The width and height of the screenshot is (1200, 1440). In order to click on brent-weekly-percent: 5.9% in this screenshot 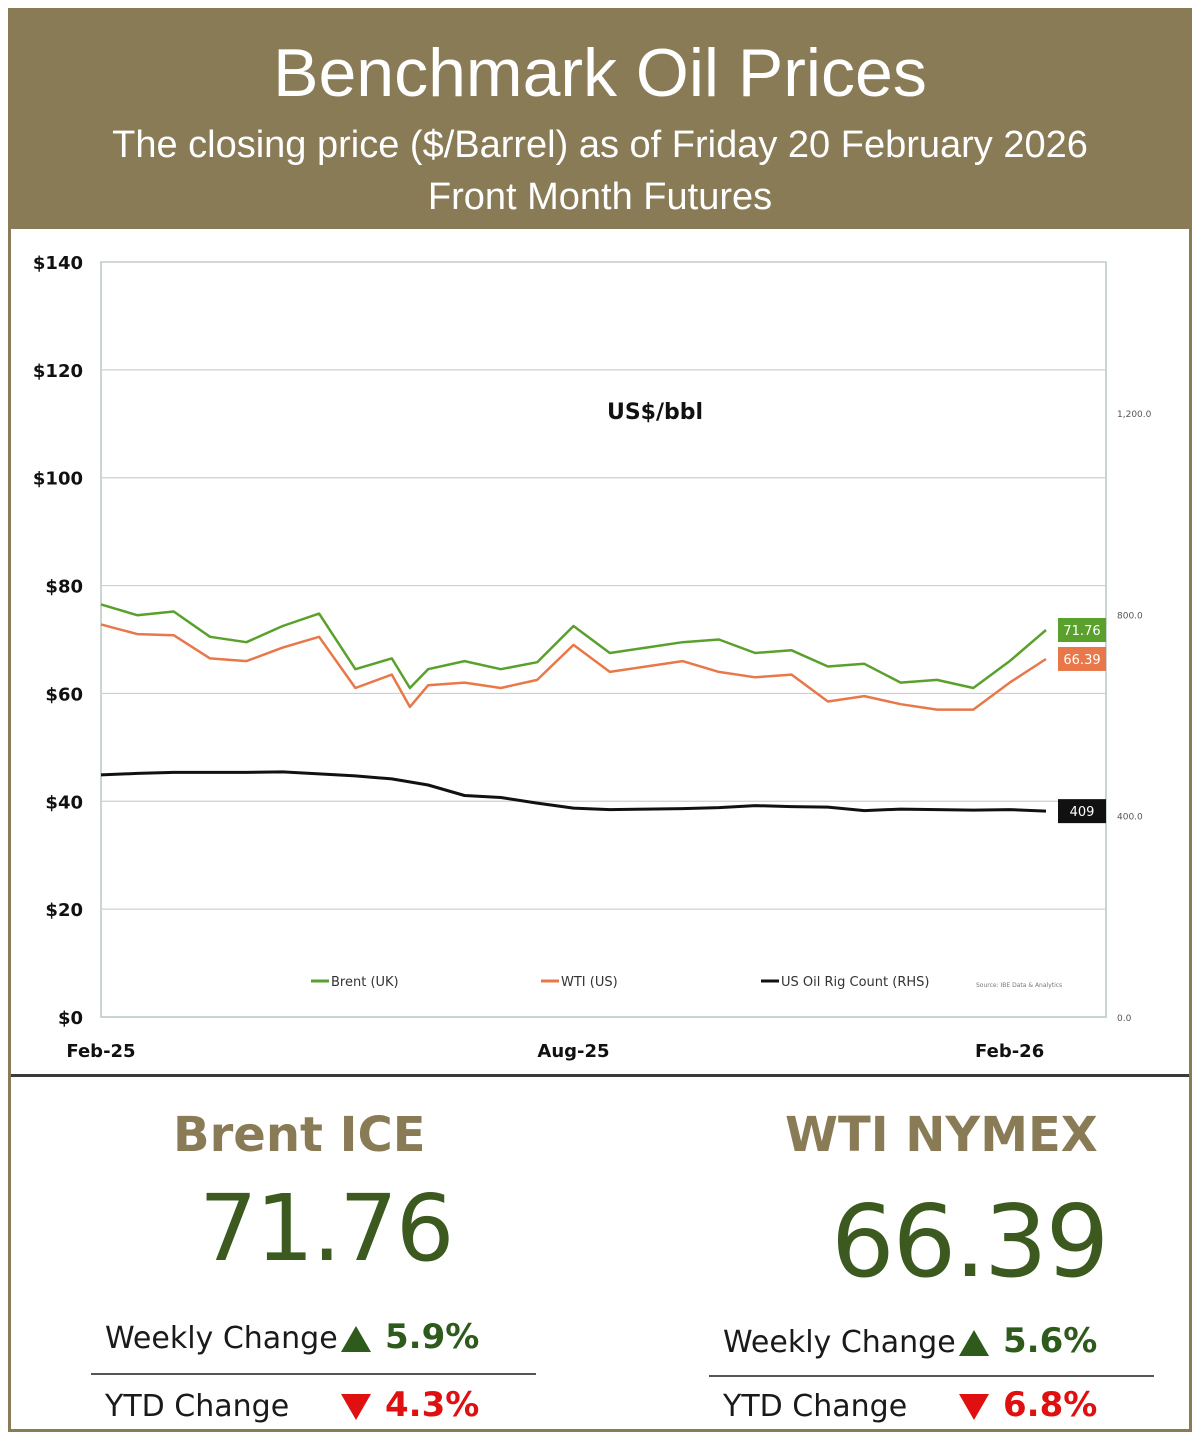, I will do `click(432, 1337)`.